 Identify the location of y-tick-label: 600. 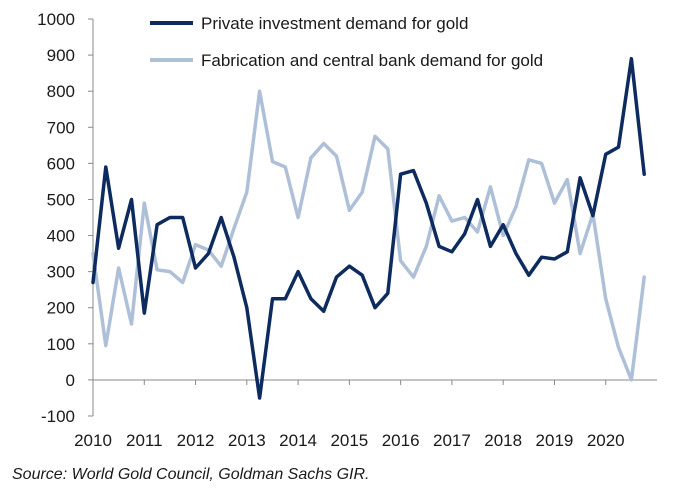
(61, 163).